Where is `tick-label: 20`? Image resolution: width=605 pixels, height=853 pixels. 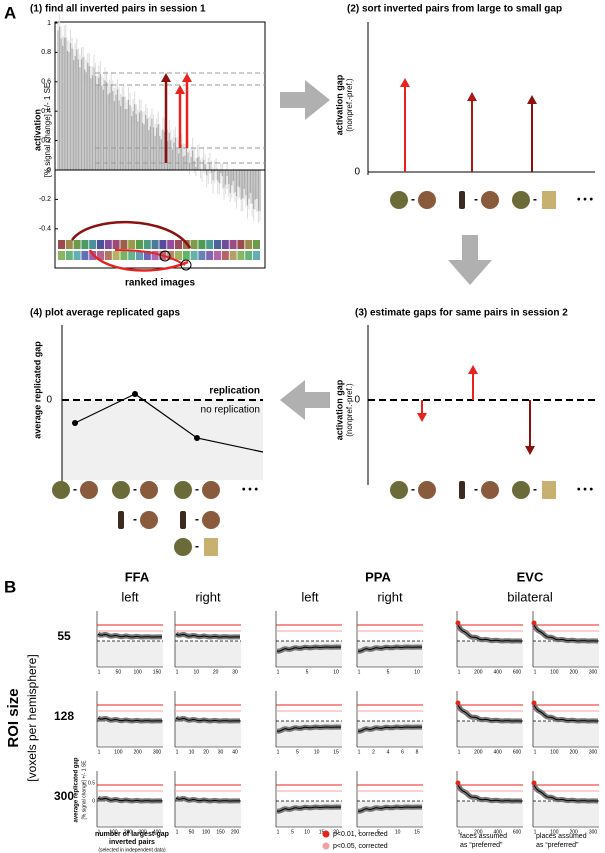 tick-label: 20 is located at coordinates (206, 752).